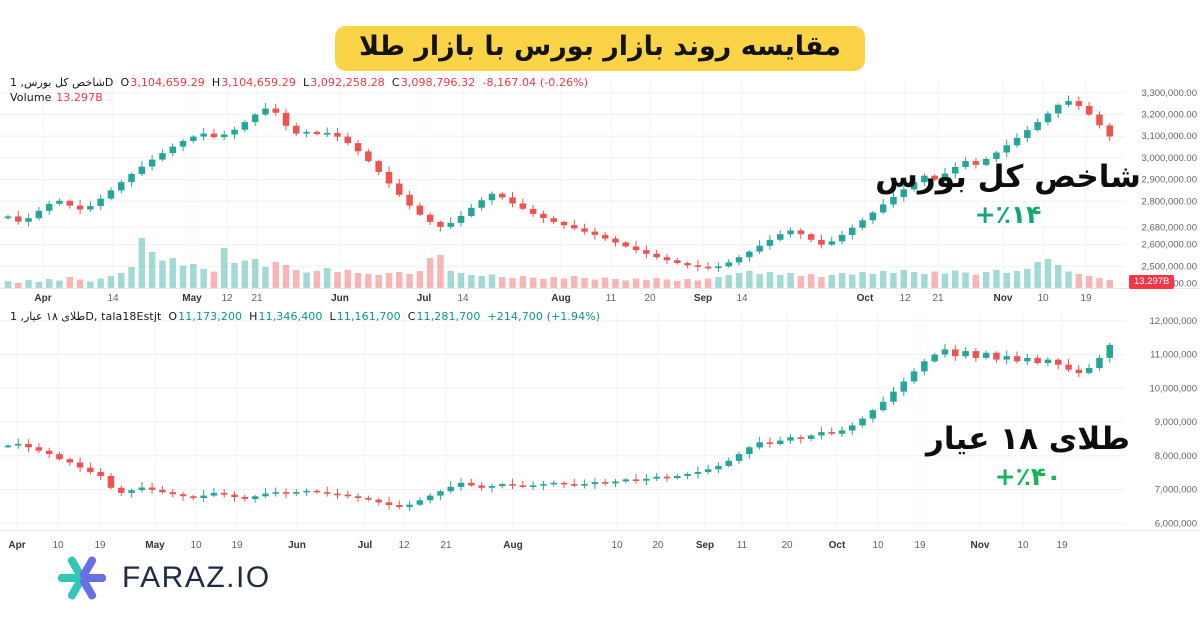 The width and height of the screenshot is (1200, 630). What do you see at coordinates (1169, 227) in the screenshot?
I see `svg-text: 2,680,000.00` at bounding box center [1169, 227].